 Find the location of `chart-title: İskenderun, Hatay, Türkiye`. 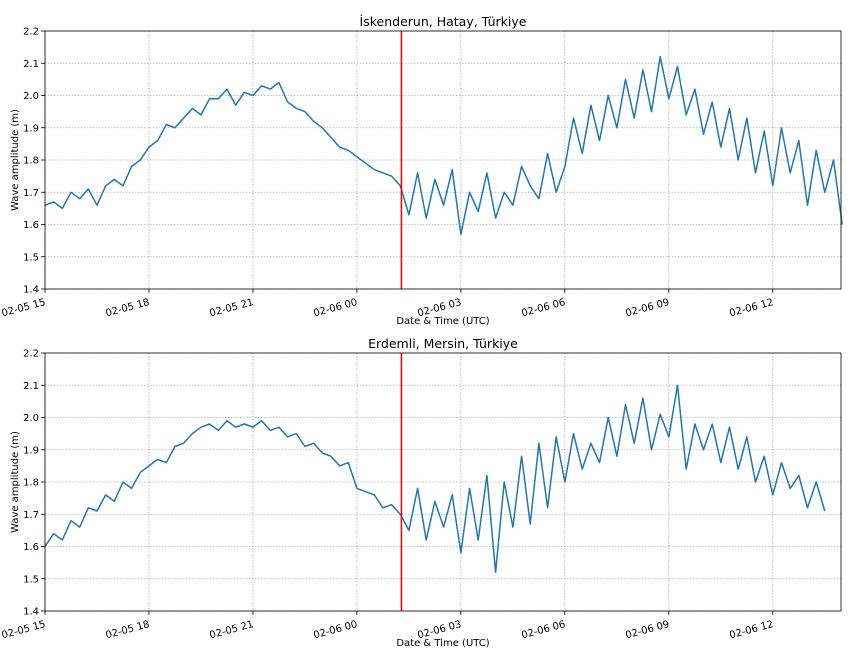

chart-title: İskenderun, Hatay, Türkiye is located at coordinates (443, 21).